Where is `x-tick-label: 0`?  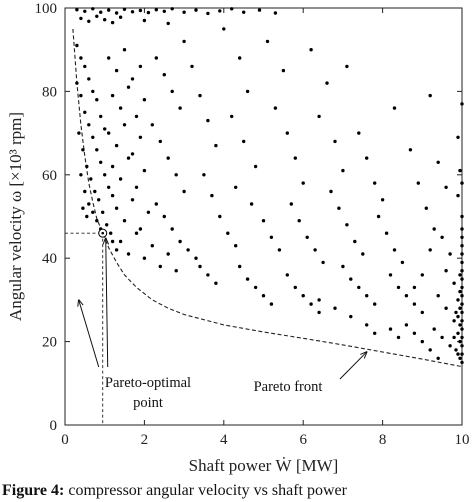 x-tick-label: 0 is located at coordinates (65, 440).